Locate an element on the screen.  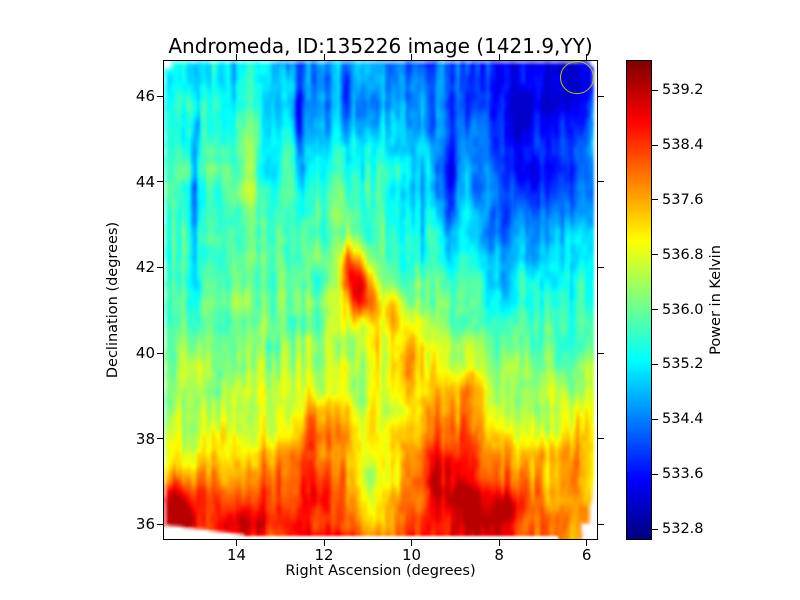
y-tick-label: 42 is located at coordinates (145, 267).